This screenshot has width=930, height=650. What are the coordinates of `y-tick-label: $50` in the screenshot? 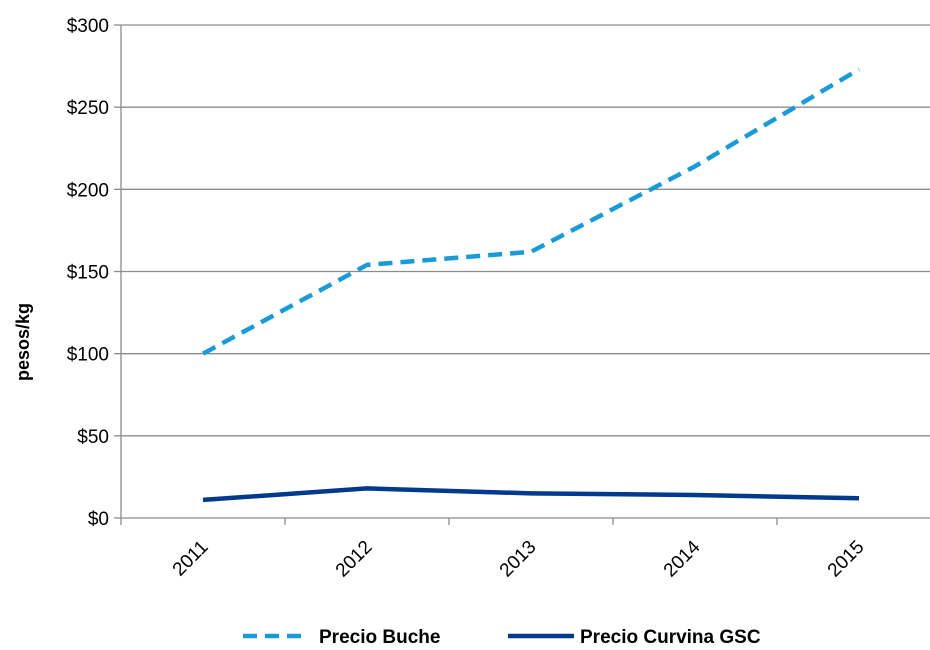 It's located at (93, 437).